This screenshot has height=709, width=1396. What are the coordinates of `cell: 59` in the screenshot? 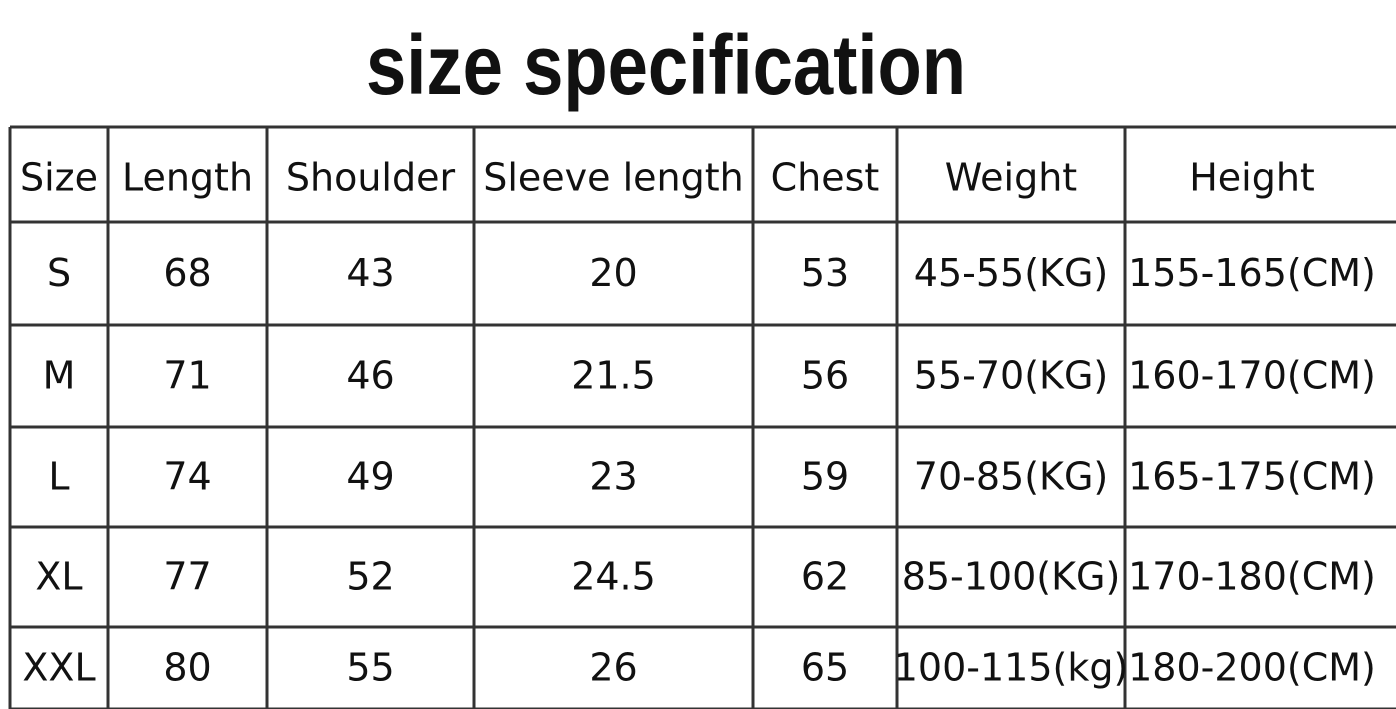 It's located at (825, 477).